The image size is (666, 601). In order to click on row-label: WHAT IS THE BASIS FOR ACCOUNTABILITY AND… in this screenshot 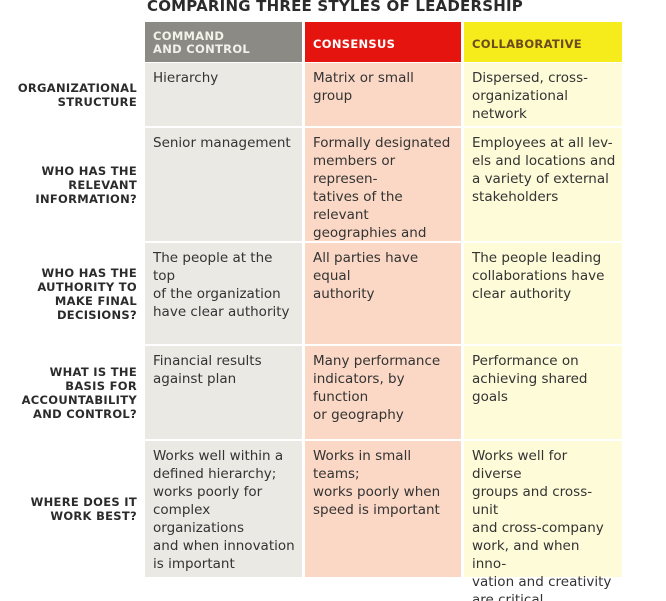, I will do `click(79, 392)`.